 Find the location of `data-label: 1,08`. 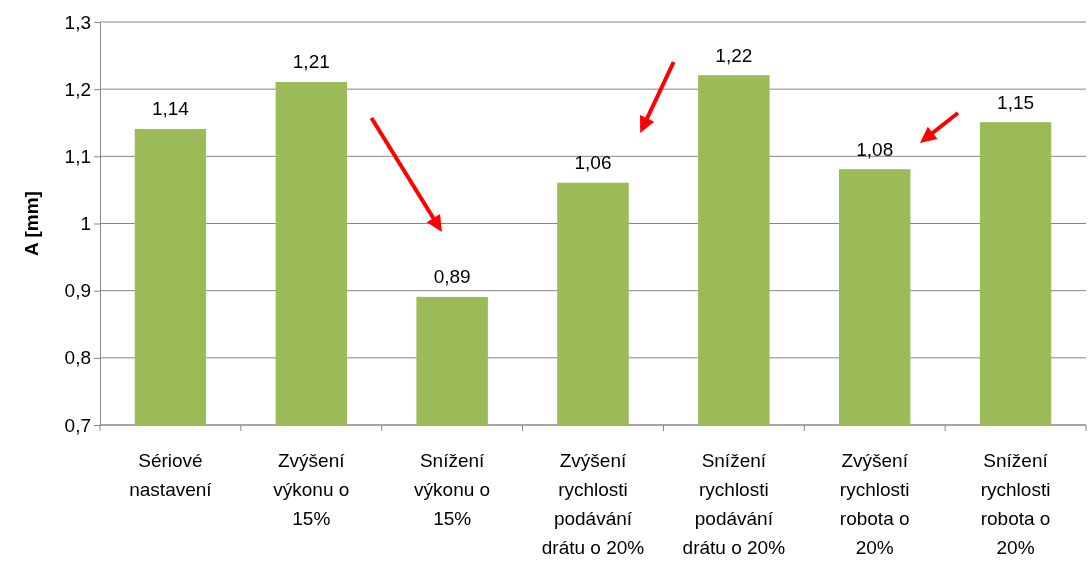

data-label: 1,08 is located at coordinates (875, 149).